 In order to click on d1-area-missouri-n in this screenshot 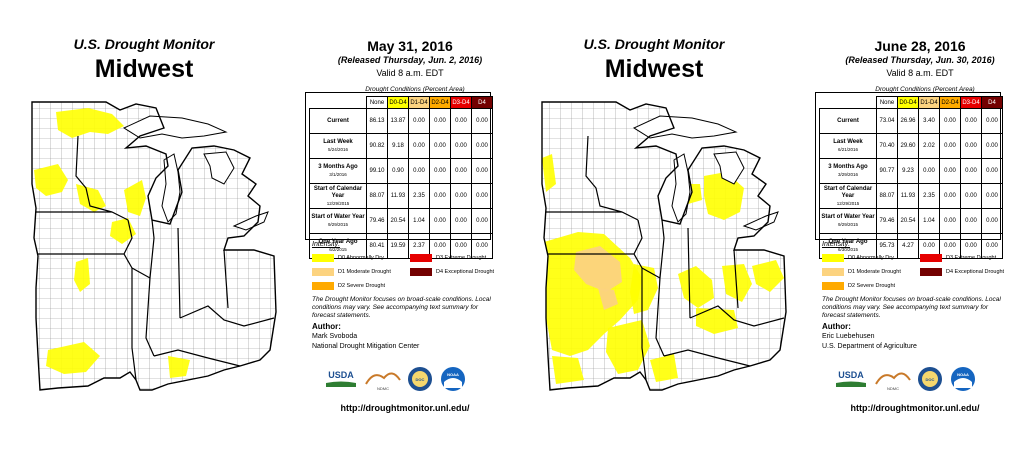, I will do `click(608, 299)`.